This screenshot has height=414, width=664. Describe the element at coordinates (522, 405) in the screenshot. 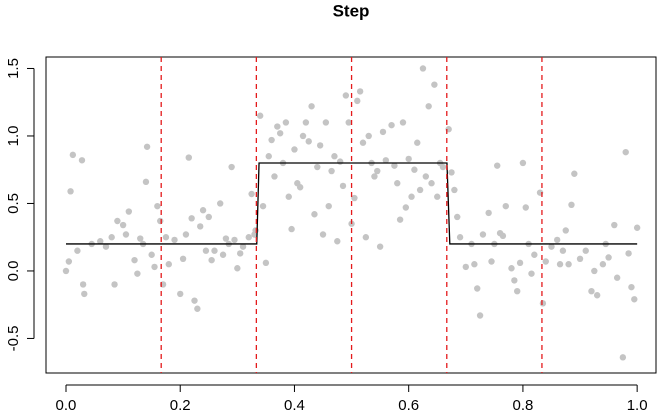

I see `x-tick-label: 0.8` at that location.